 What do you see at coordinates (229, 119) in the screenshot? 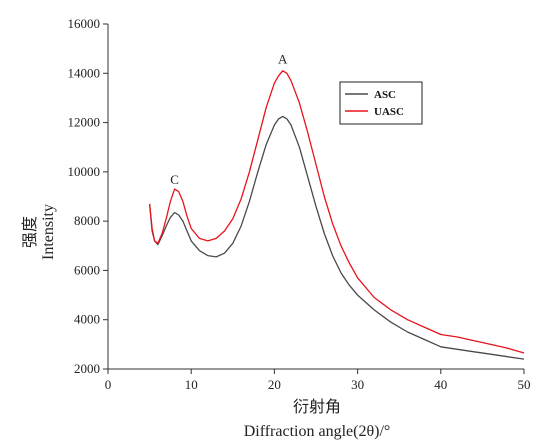
I see `annotations: AC` at bounding box center [229, 119].